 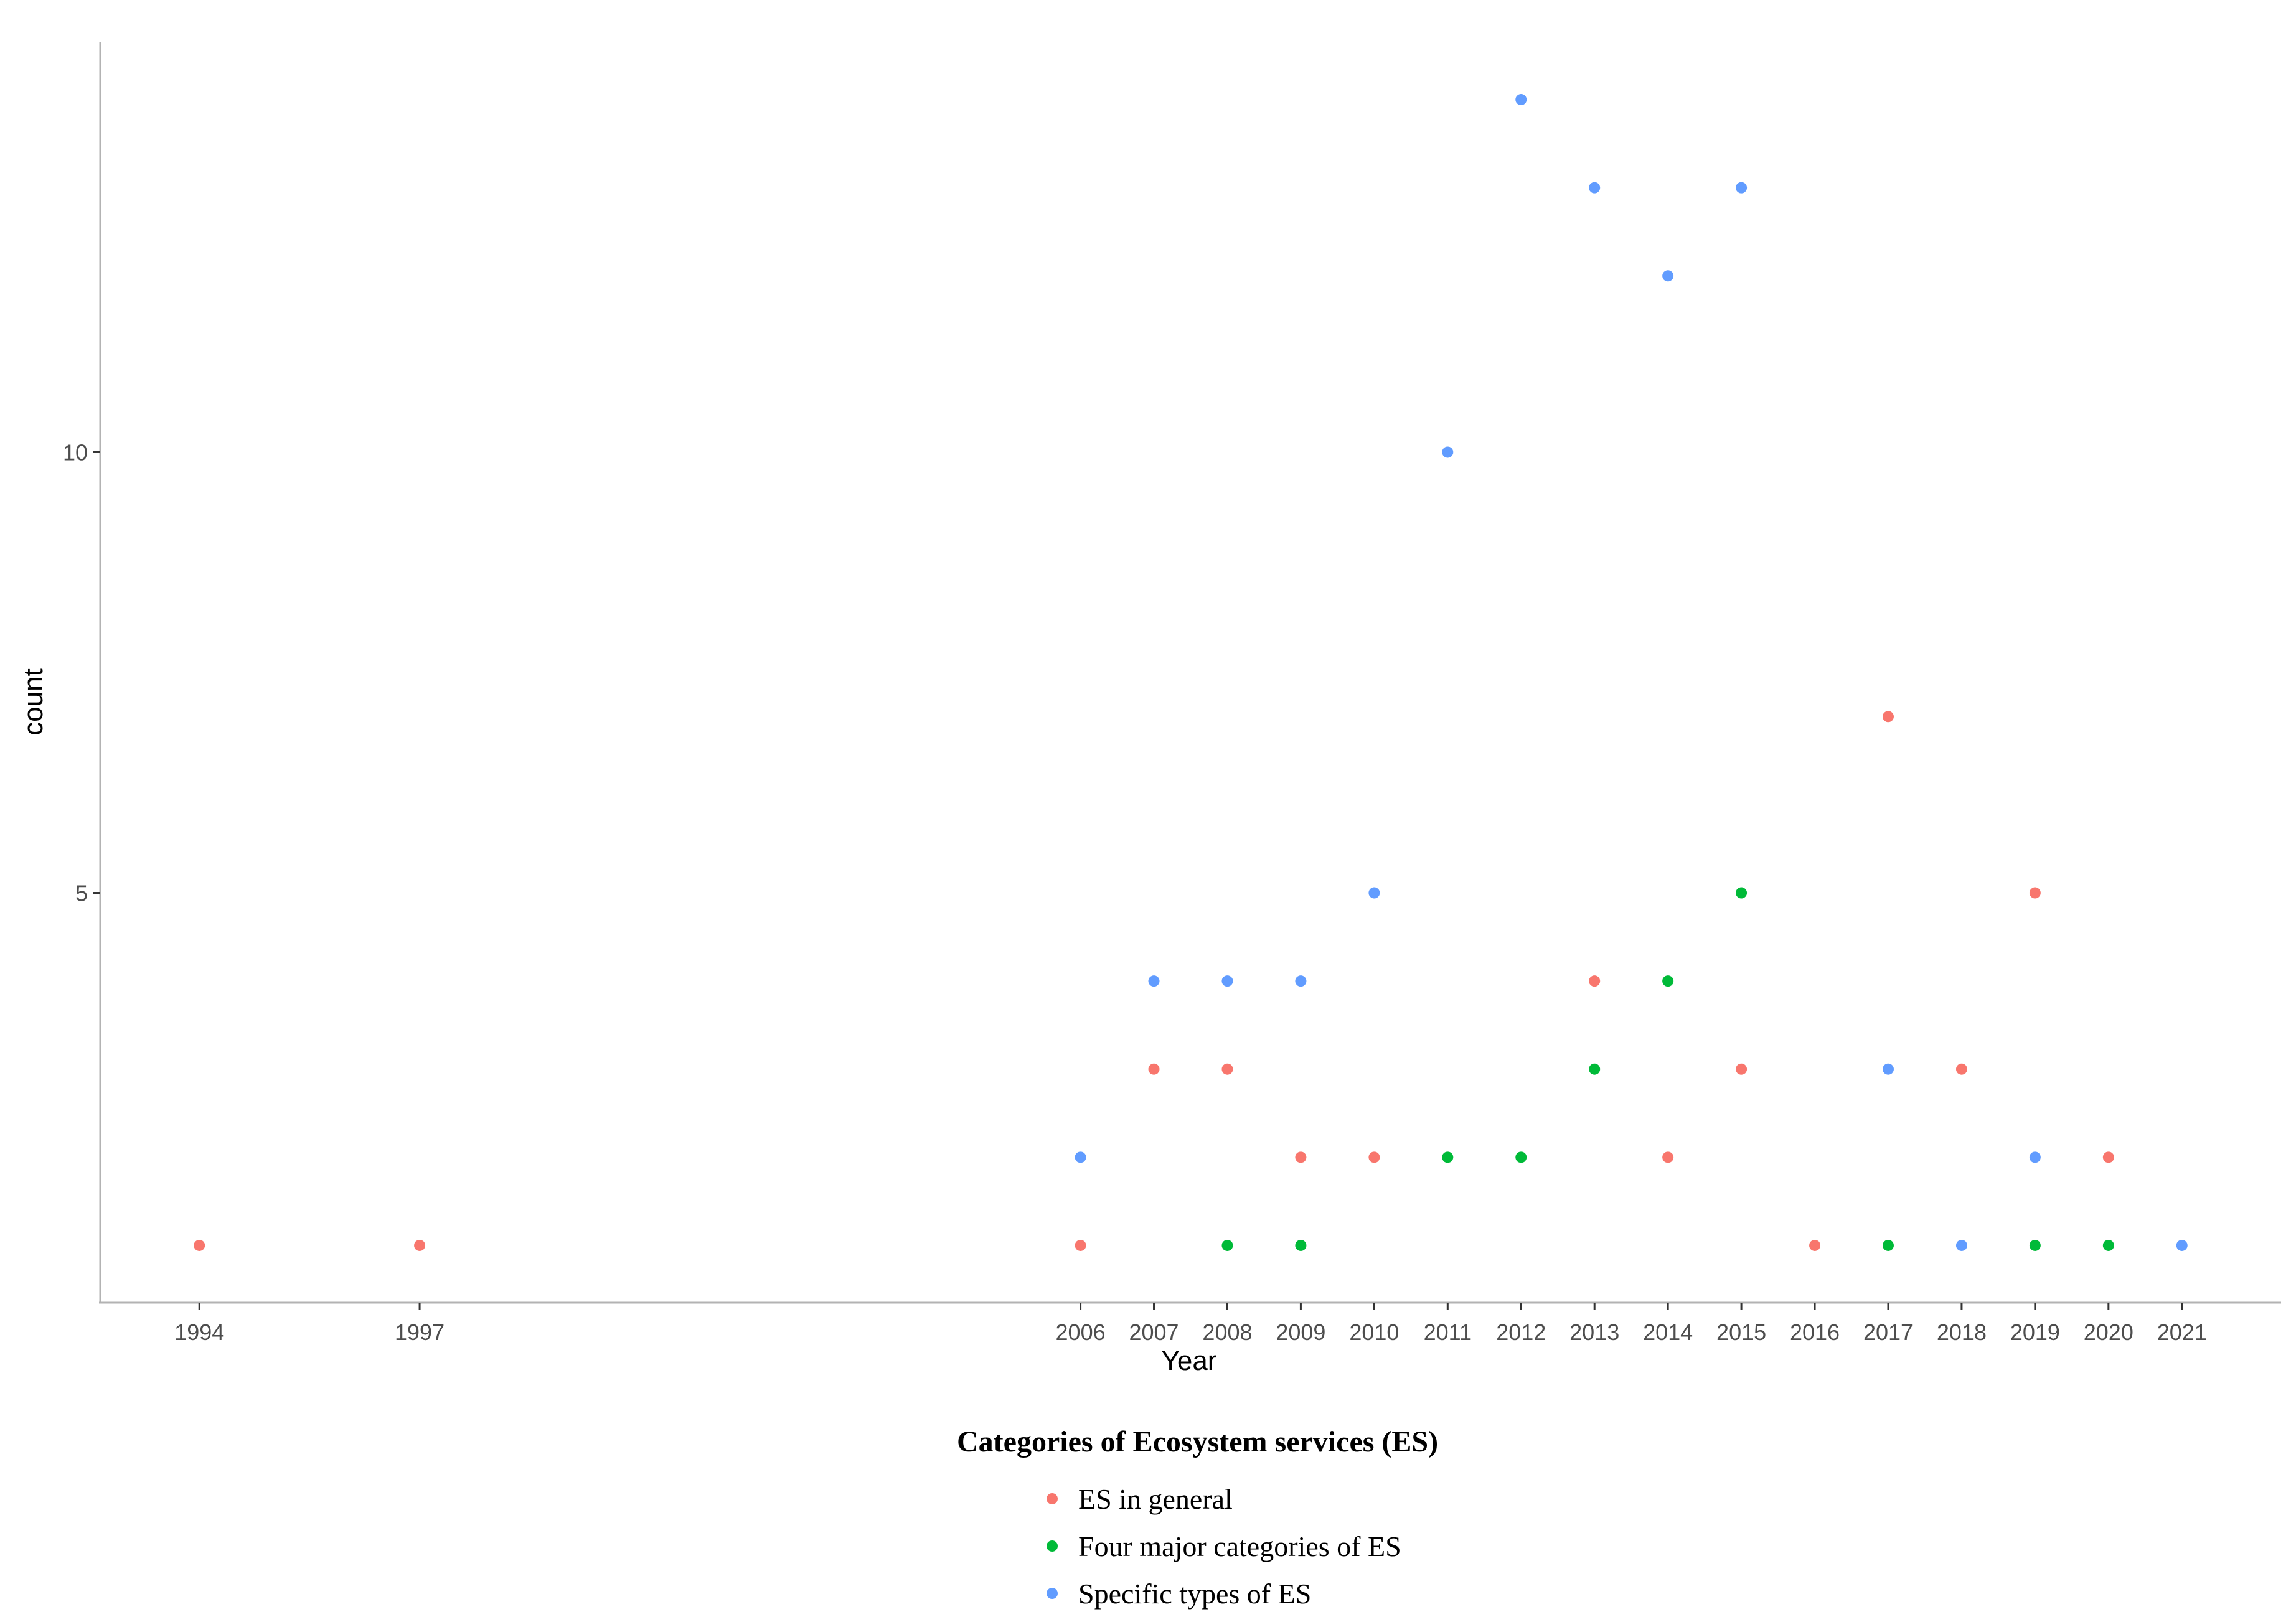 What do you see at coordinates (2109, 1332) in the screenshot?
I see `x-tick-label: 2020` at bounding box center [2109, 1332].